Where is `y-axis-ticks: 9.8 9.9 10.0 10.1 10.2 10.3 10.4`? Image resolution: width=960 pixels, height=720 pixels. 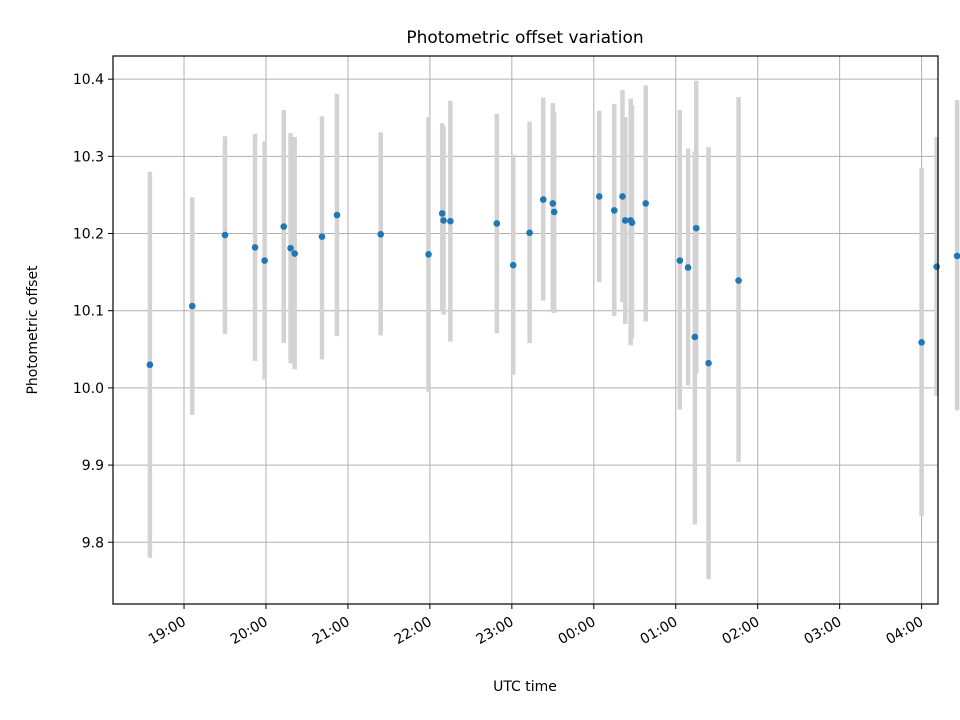 y-axis-ticks: 9.8 9.9 10.0 10.1 10.2 10.3 10.4 is located at coordinates (93, 311).